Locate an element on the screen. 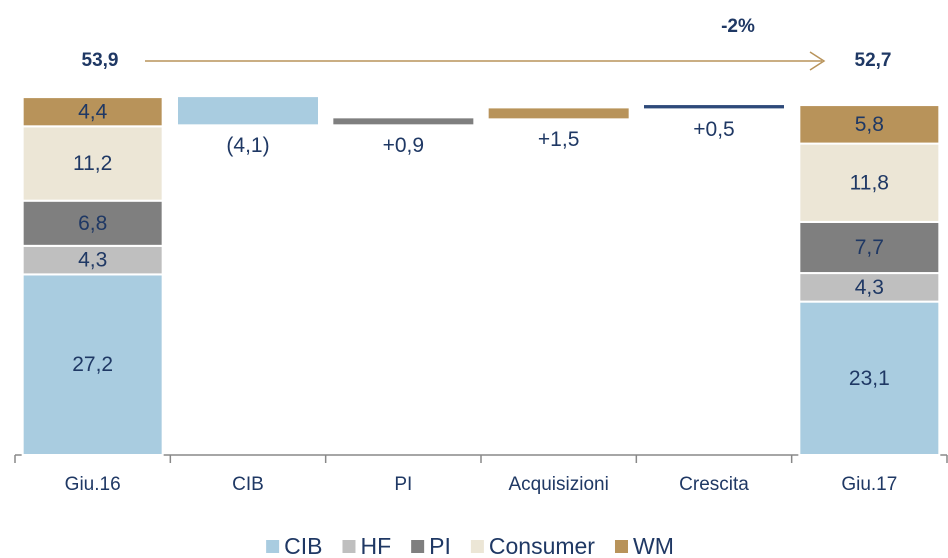 This screenshot has width=948, height=558. change-label: +1,5 is located at coordinates (558, 139).